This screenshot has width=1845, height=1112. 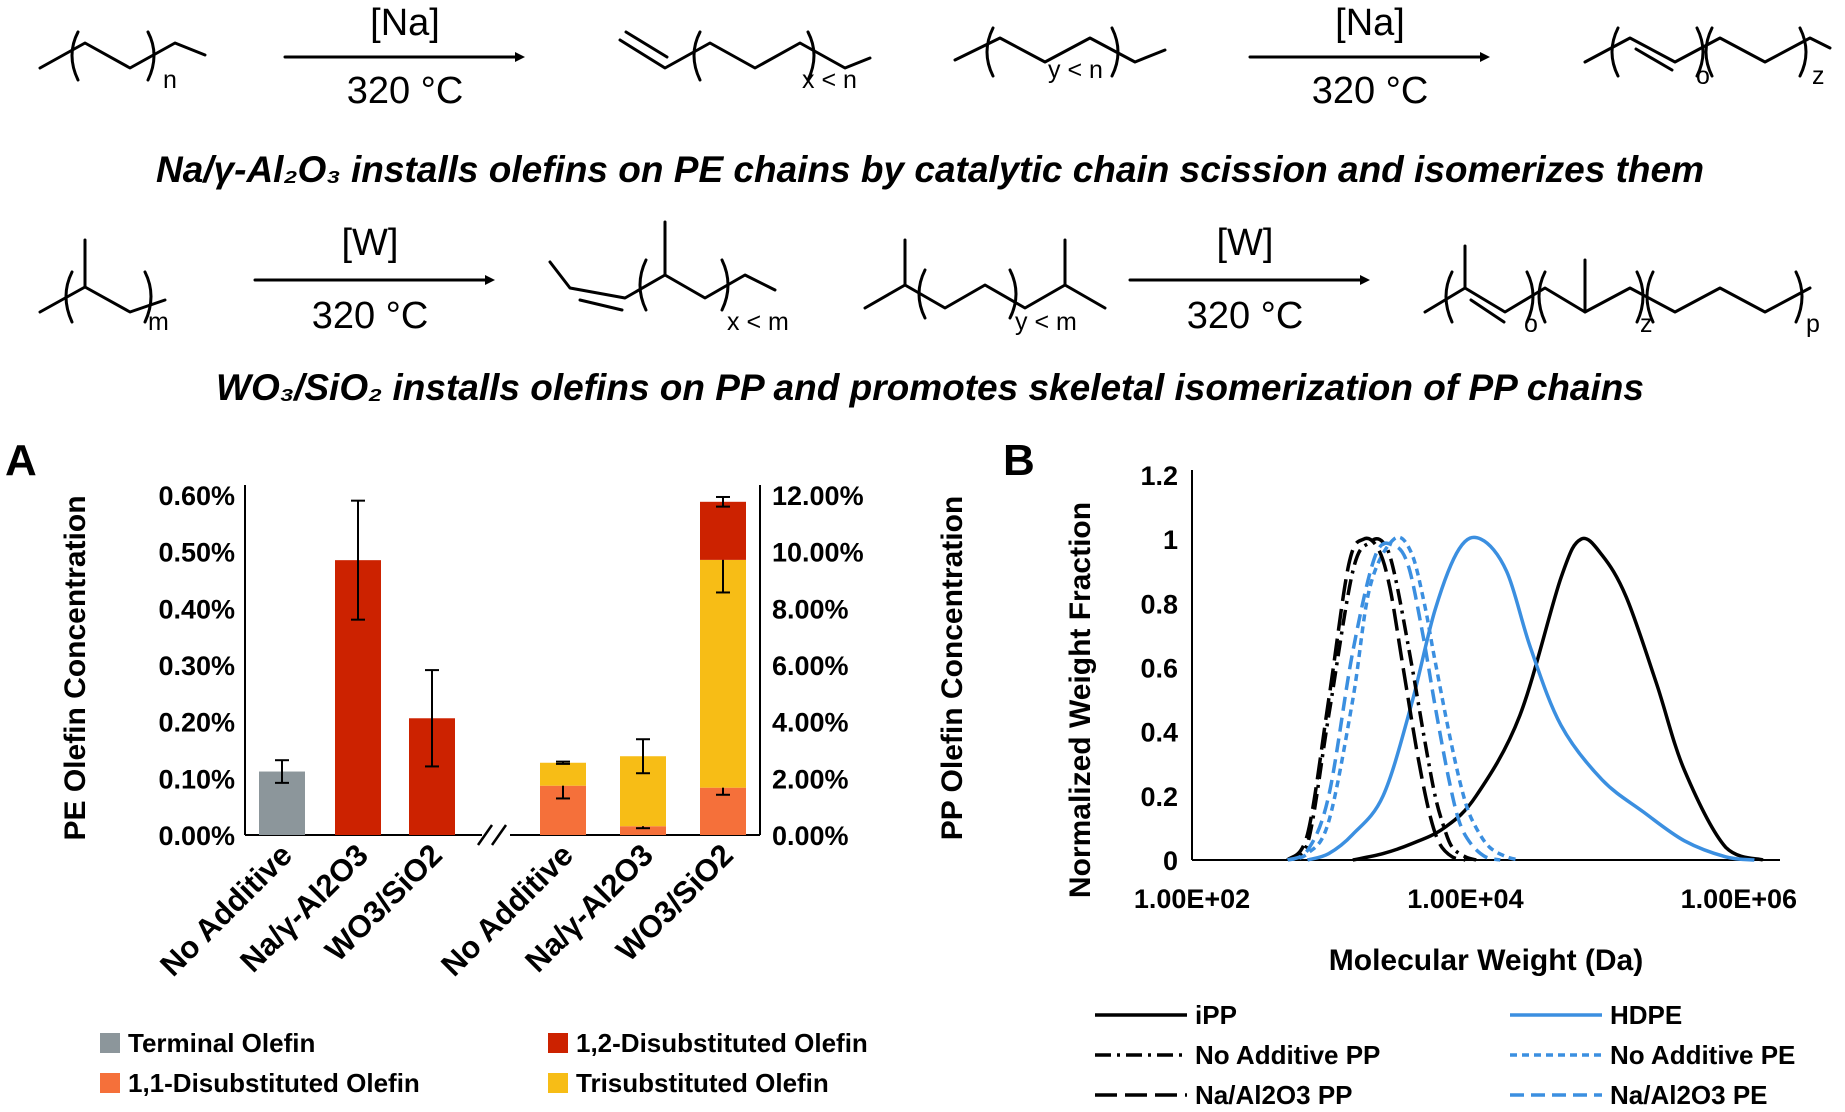 What do you see at coordinates (1702, 1055) in the screenshot?
I see `legend-label-no-additive-pe: No Additive PE` at bounding box center [1702, 1055].